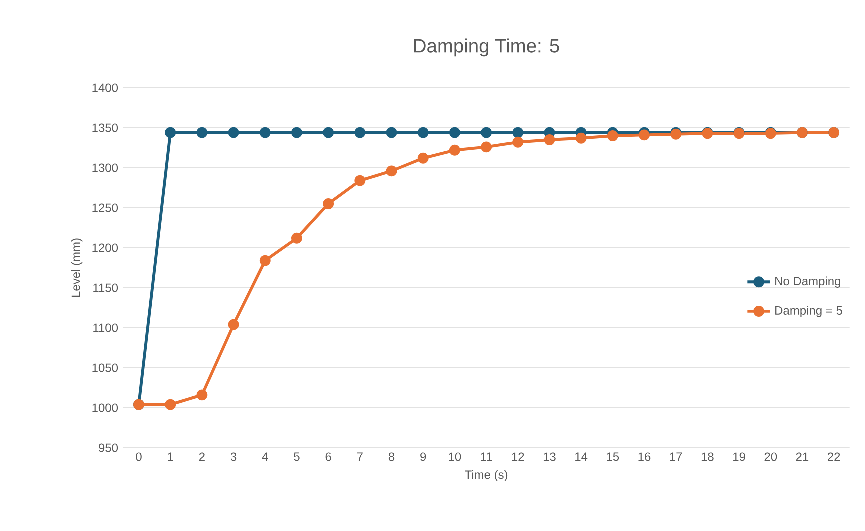 Image resolution: width=865 pixels, height=531 pixels. What do you see at coordinates (105, 208) in the screenshot?
I see `y-tick-label: 1250` at bounding box center [105, 208].